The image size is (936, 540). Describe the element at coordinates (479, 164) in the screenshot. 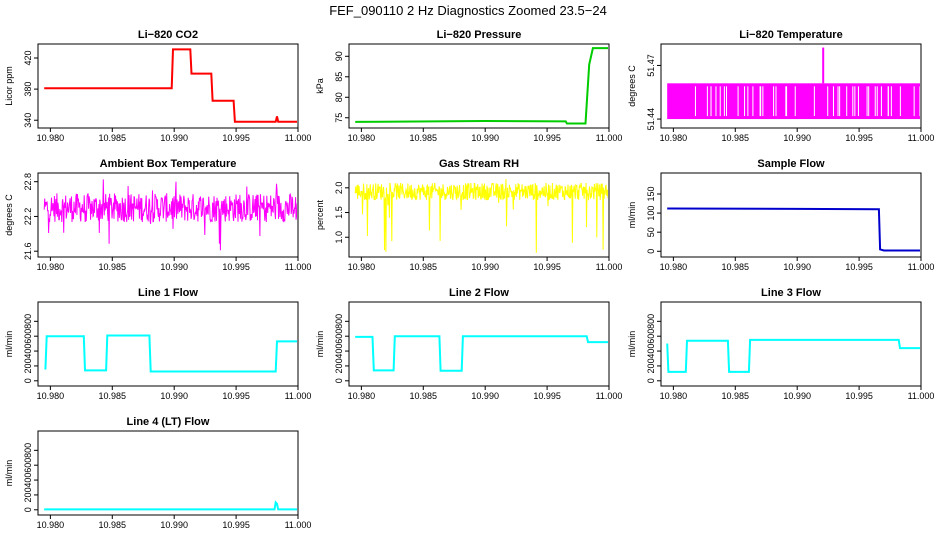

I see `panel-title: Gas Stream RH` at that location.